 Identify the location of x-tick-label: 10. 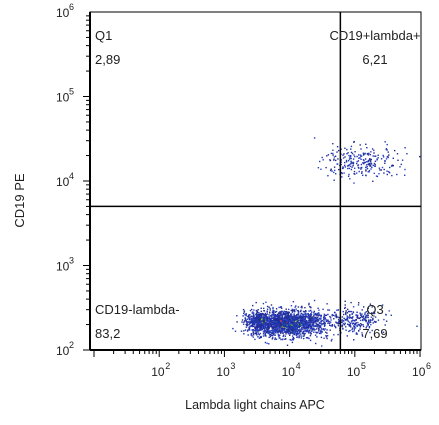
(289, 372).